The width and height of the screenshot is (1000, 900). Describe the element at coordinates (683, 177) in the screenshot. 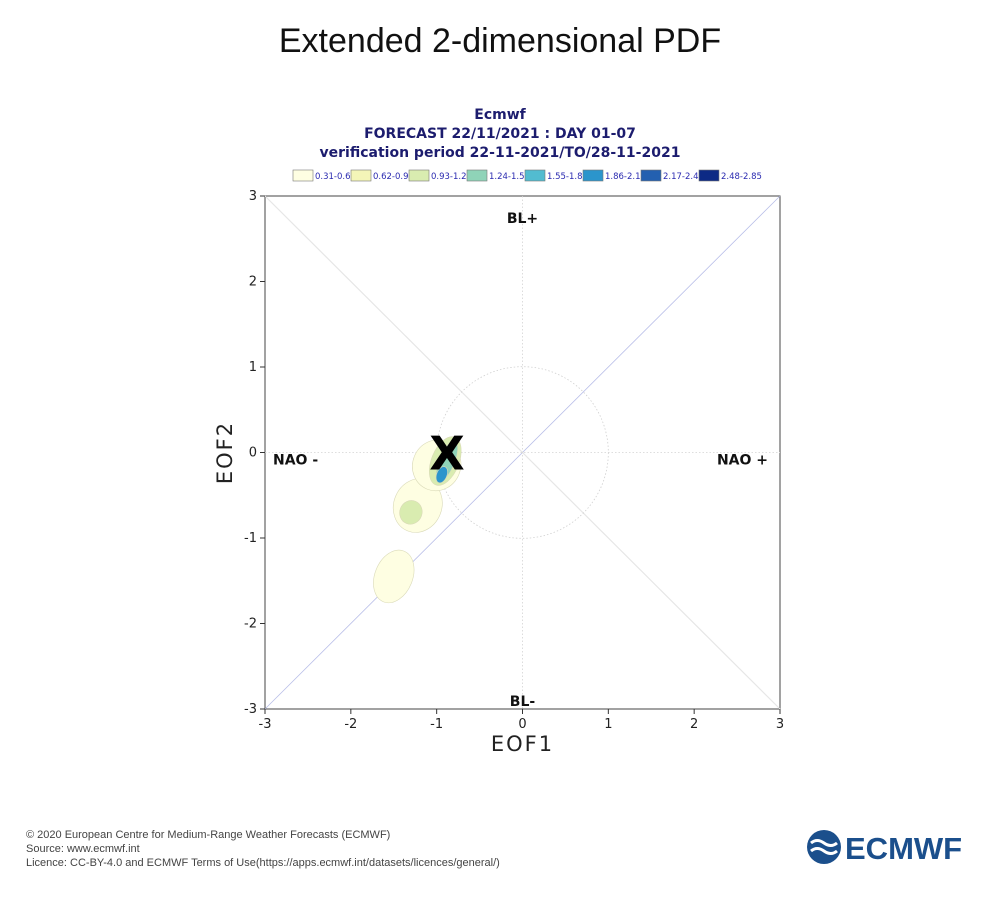

I see `legend-label: 2.17-2.48` at that location.